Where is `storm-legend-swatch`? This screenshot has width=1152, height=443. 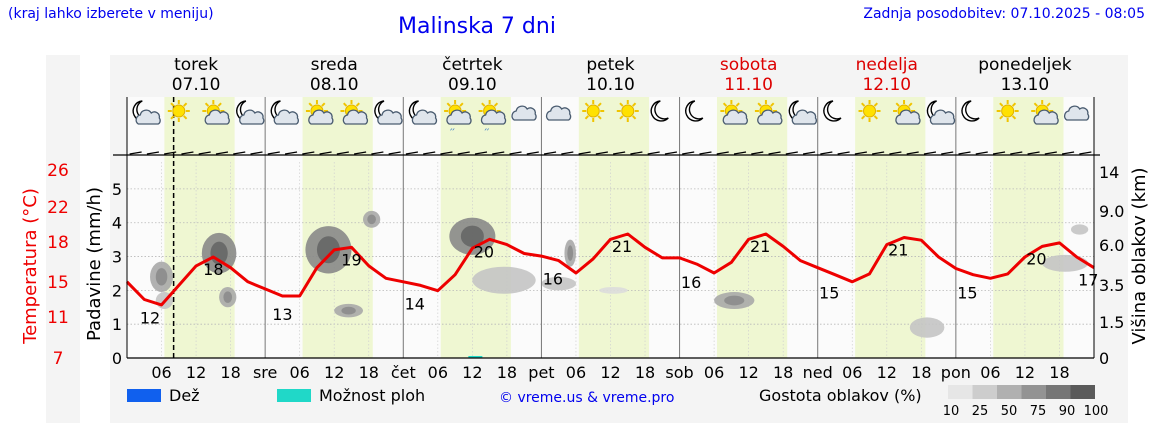 storm-legend-swatch is located at coordinates (294, 395).